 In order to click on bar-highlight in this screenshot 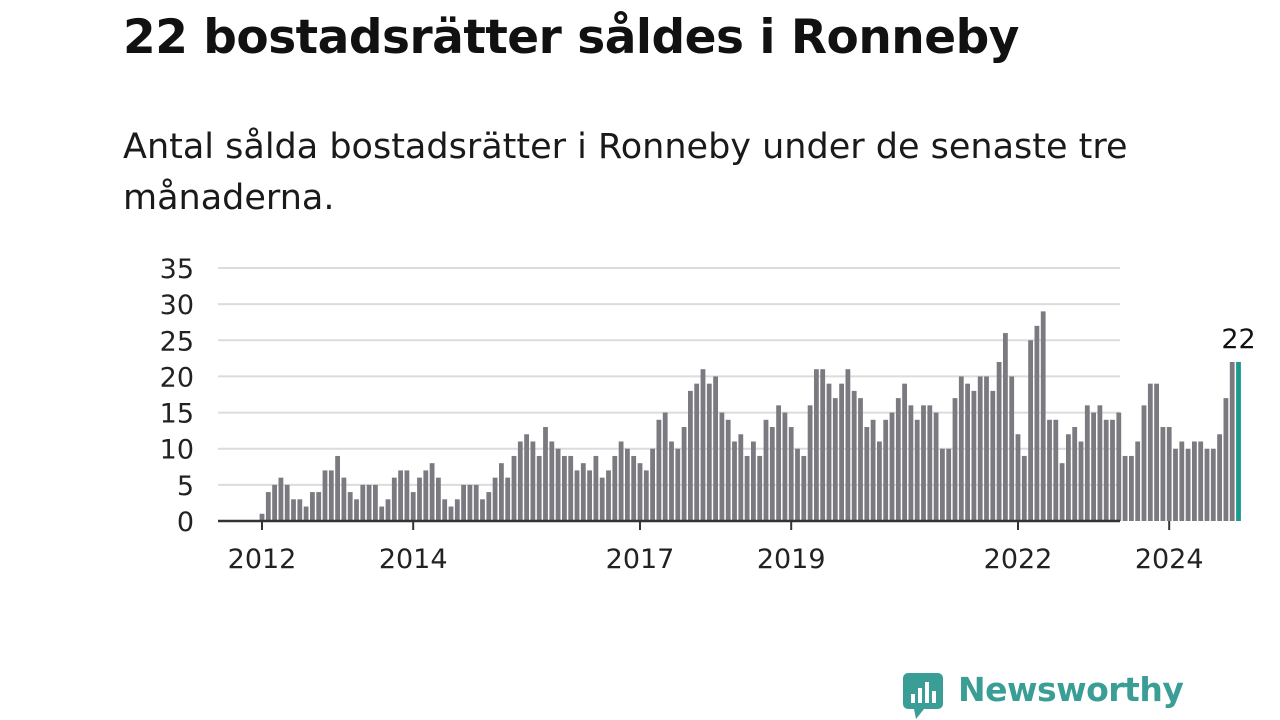, I will do `click(1238, 441)`.